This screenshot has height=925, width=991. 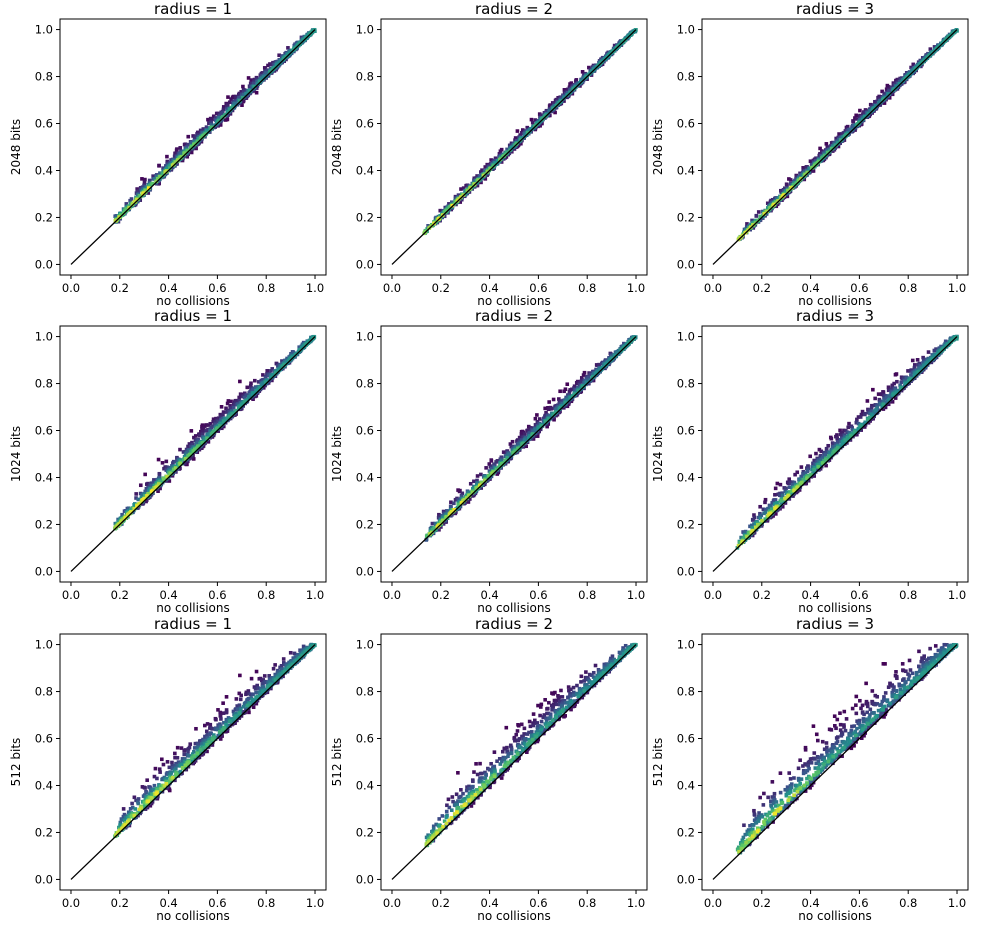 I want to click on identity-line, so click(x=514, y=147).